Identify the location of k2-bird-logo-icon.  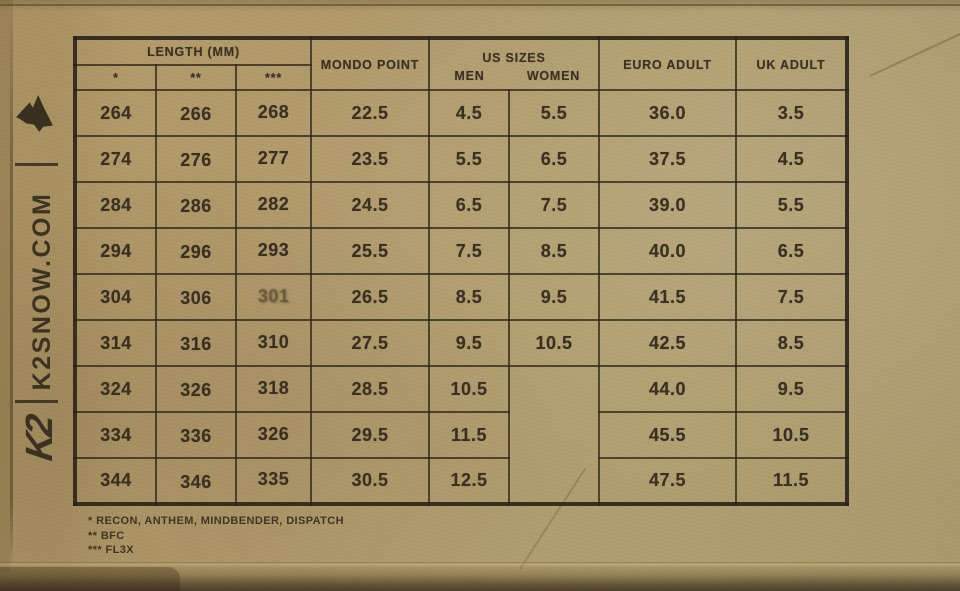
(34, 113).